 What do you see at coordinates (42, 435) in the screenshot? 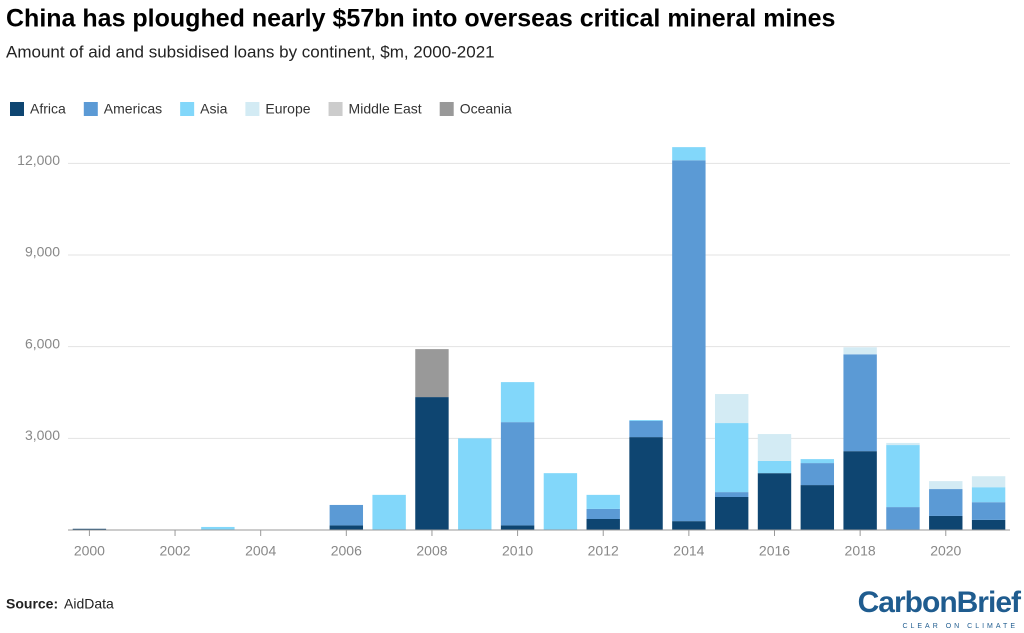
I see `y-tick-label: 3,000` at bounding box center [42, 435].